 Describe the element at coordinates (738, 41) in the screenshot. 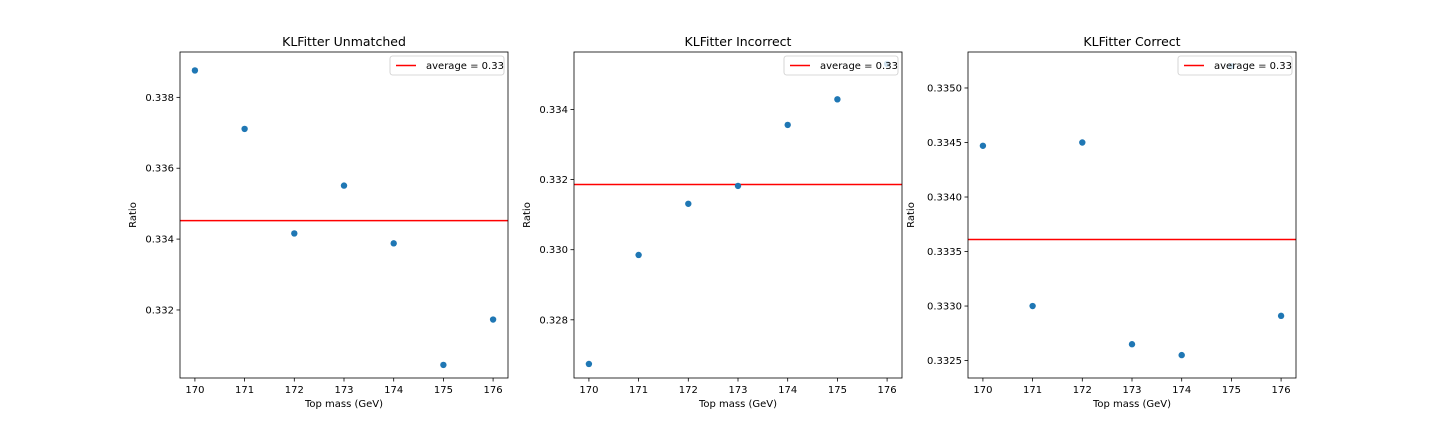

I see `chart-title: KLFitter Incorrect` at that location.